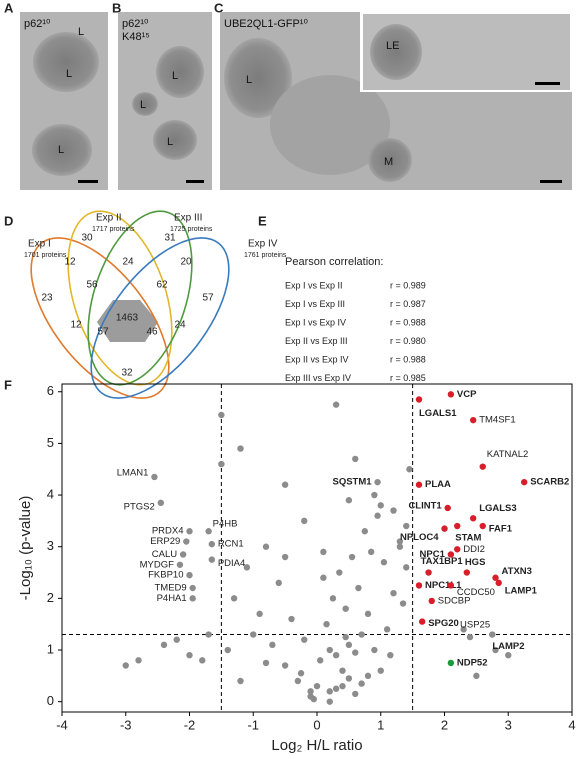 The image size is (579, 759). What do you see at coordinates (45, 255) in the screenshot?
I see `venn-set-size: 1701 proteins` at bounding box center [45, 255].